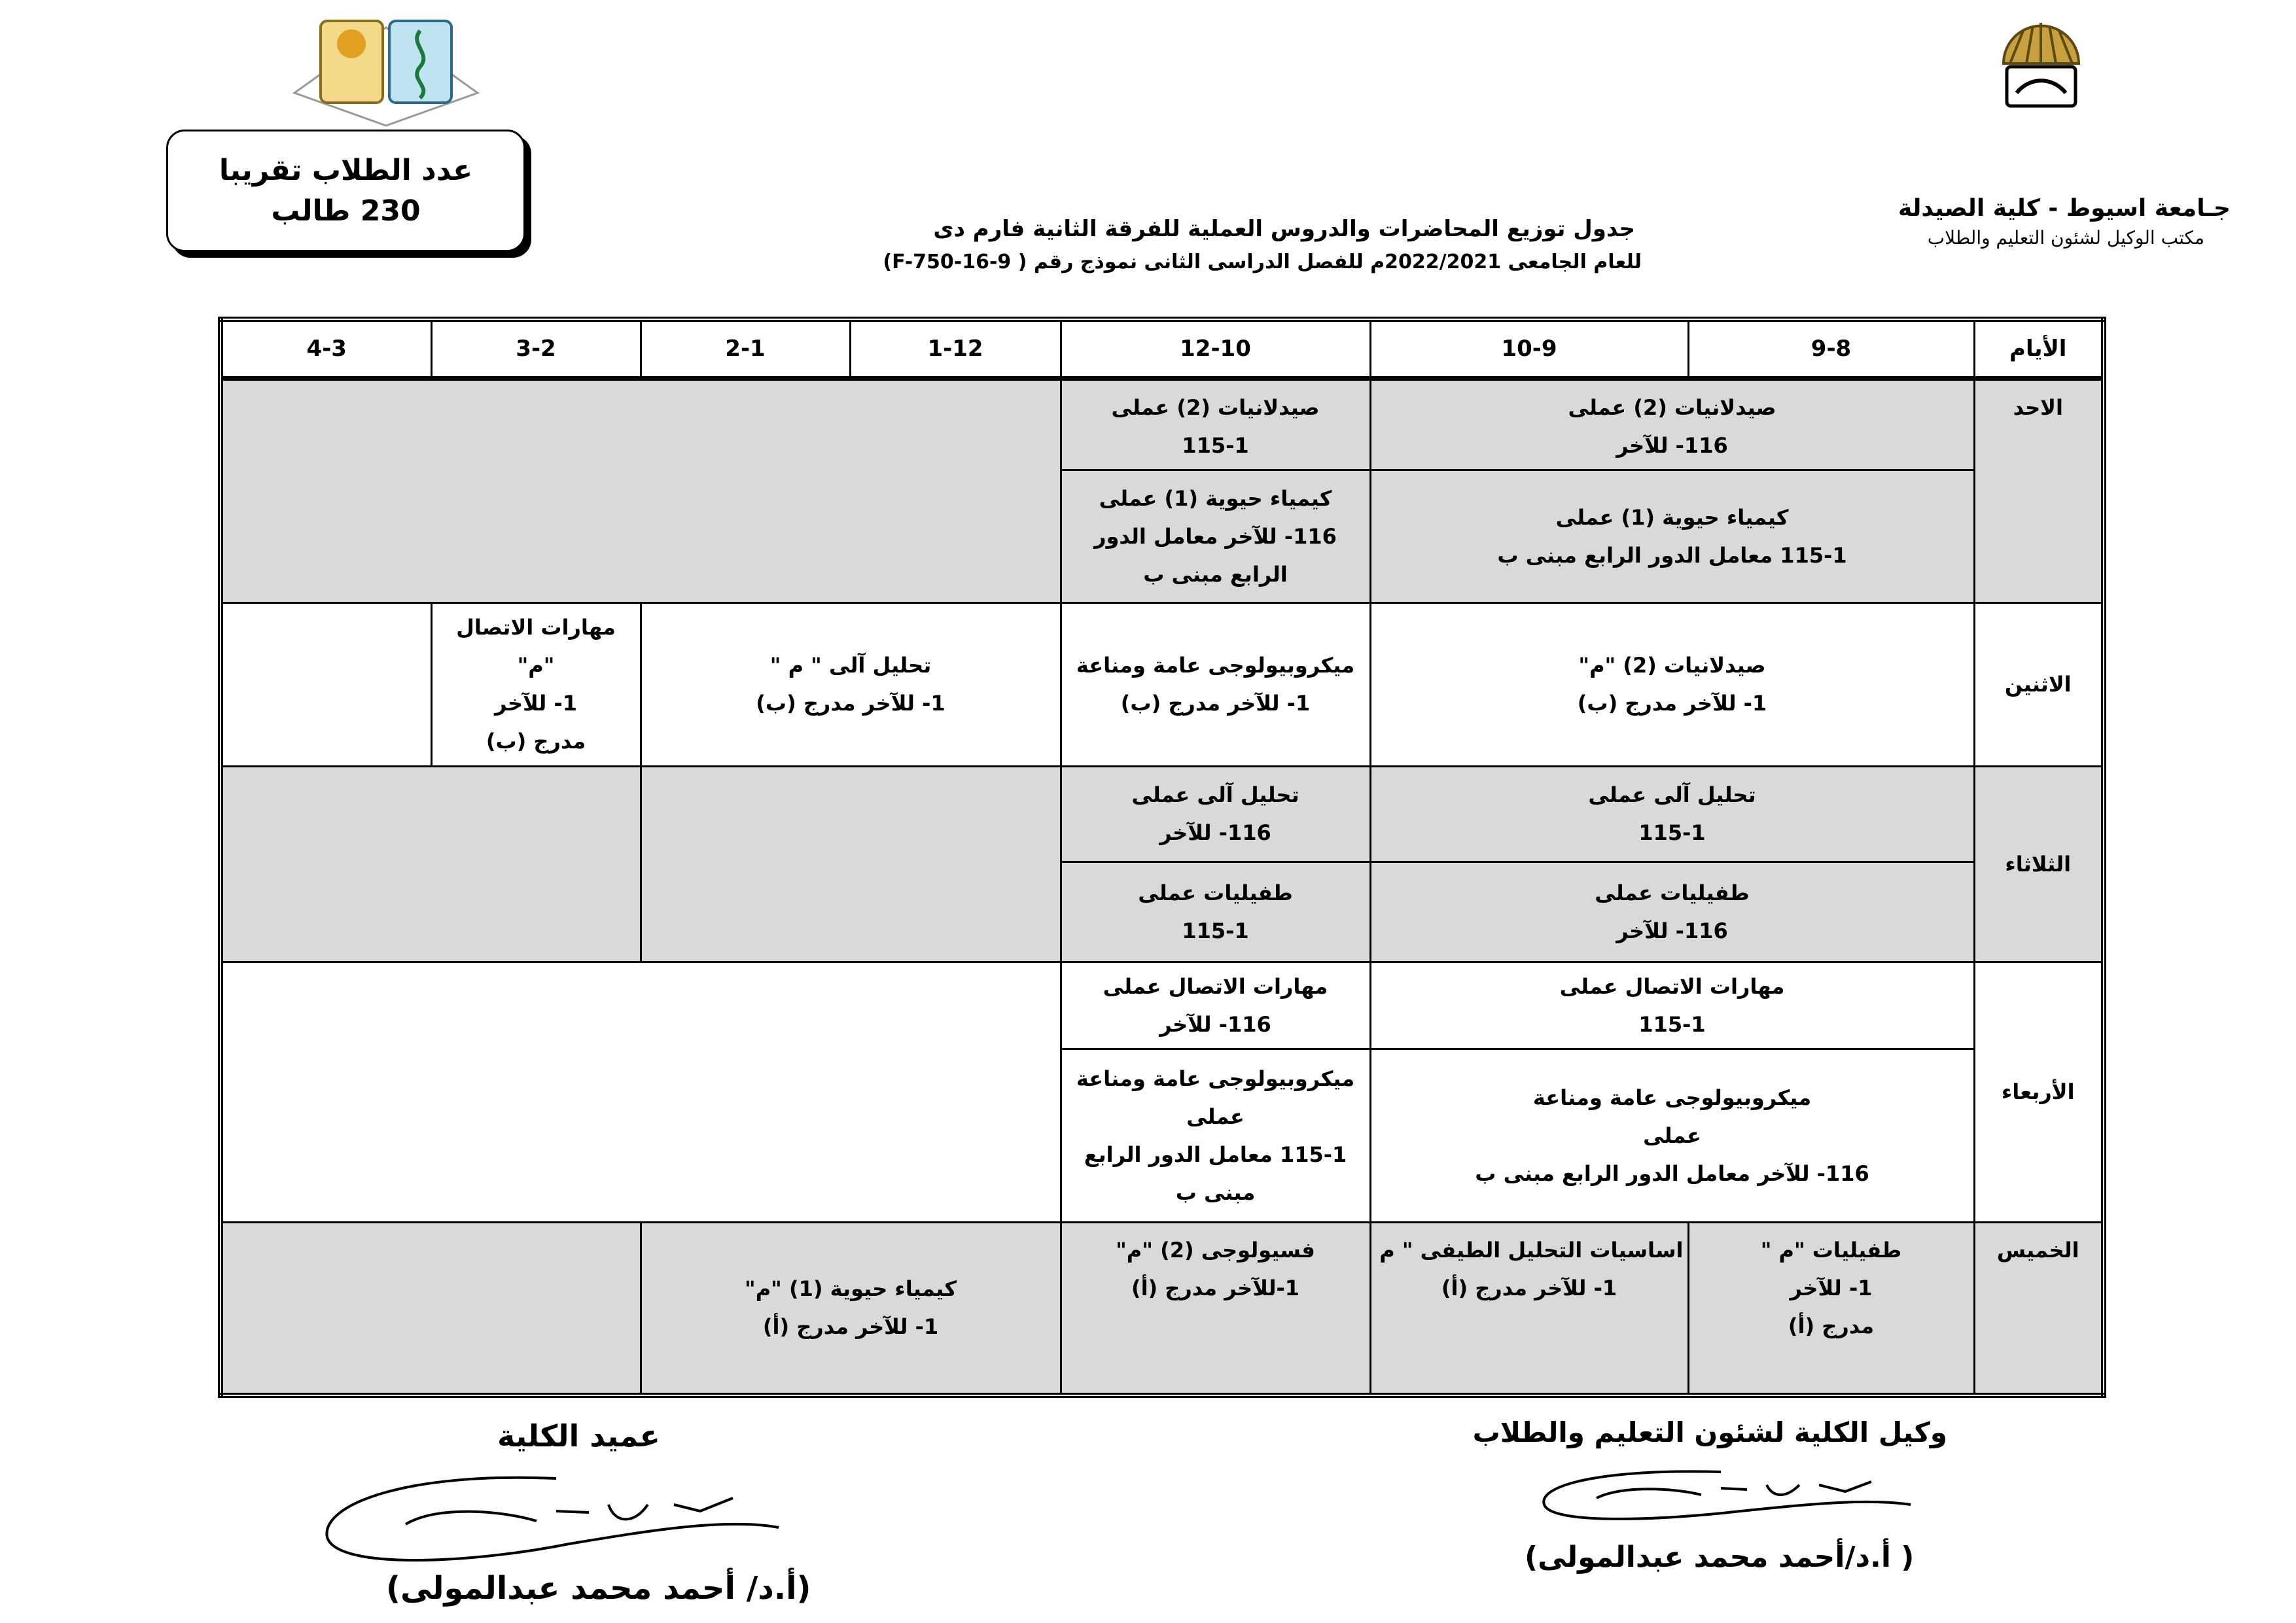 The height and width of the screenshot is (1623, 2296). What do you see at coordinates (1216, 1288) in the screenshot?
I see `cell-line: 1-للآخر مدرج (أ)` at bounding box center [1216, 1288].